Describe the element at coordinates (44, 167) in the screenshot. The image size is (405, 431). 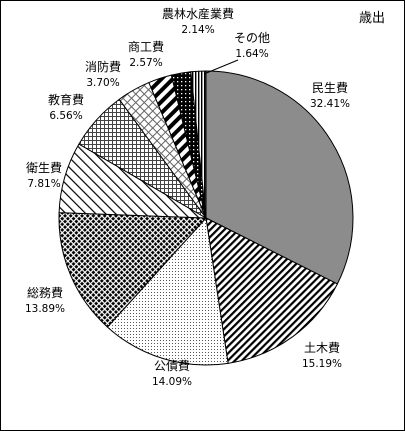
I see `slice-label-5: 衛生費` at that location.